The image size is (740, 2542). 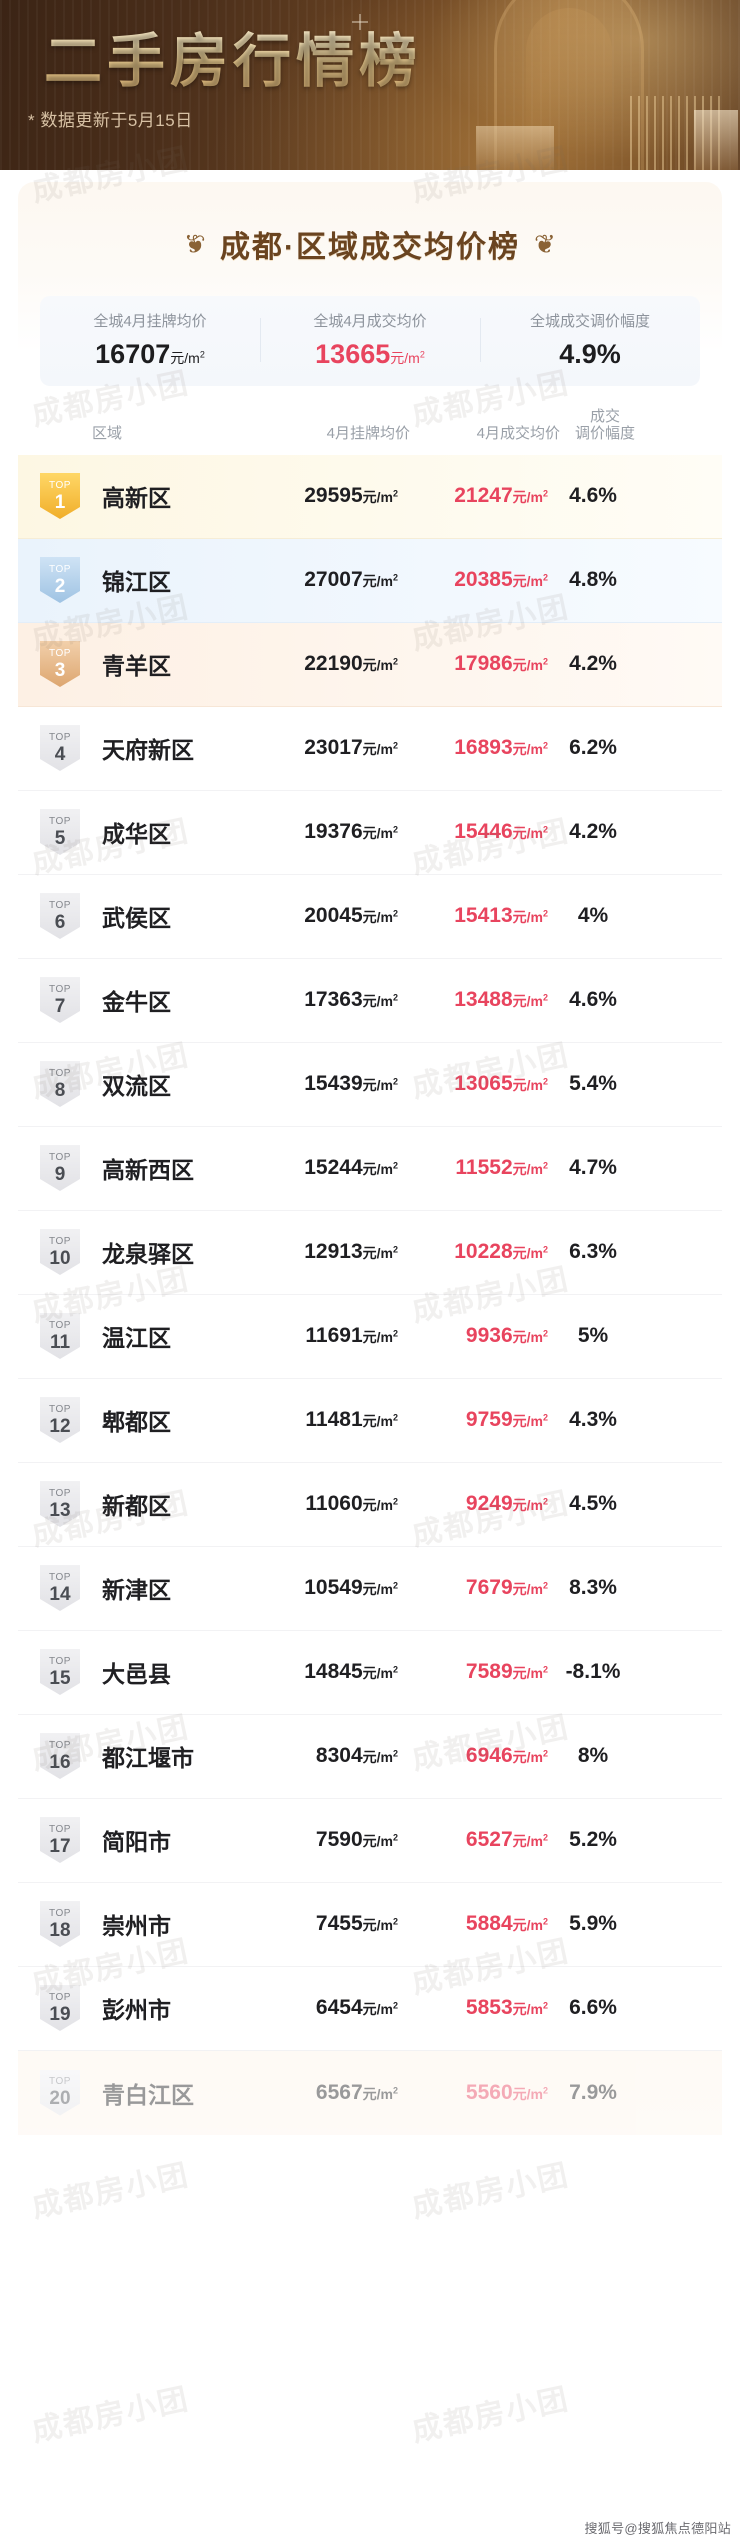 I want to click on column-header-adjust: 成交 调价幅度, so click(x=605, y=425).